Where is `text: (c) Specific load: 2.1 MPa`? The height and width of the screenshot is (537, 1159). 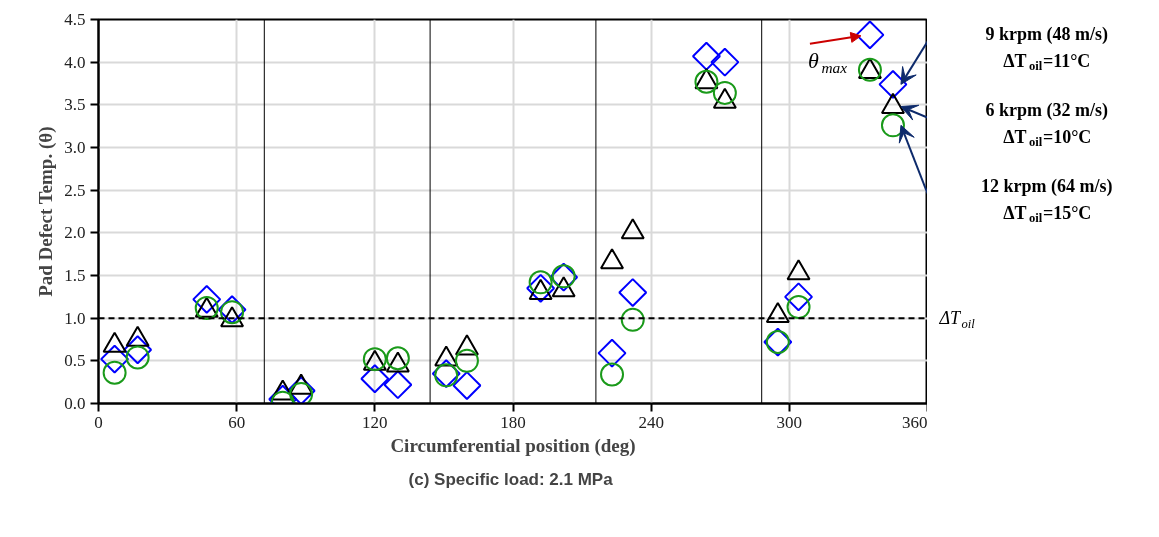 text: (c) Specific load: 2.1 MPa is located at coordinates (511, 479).